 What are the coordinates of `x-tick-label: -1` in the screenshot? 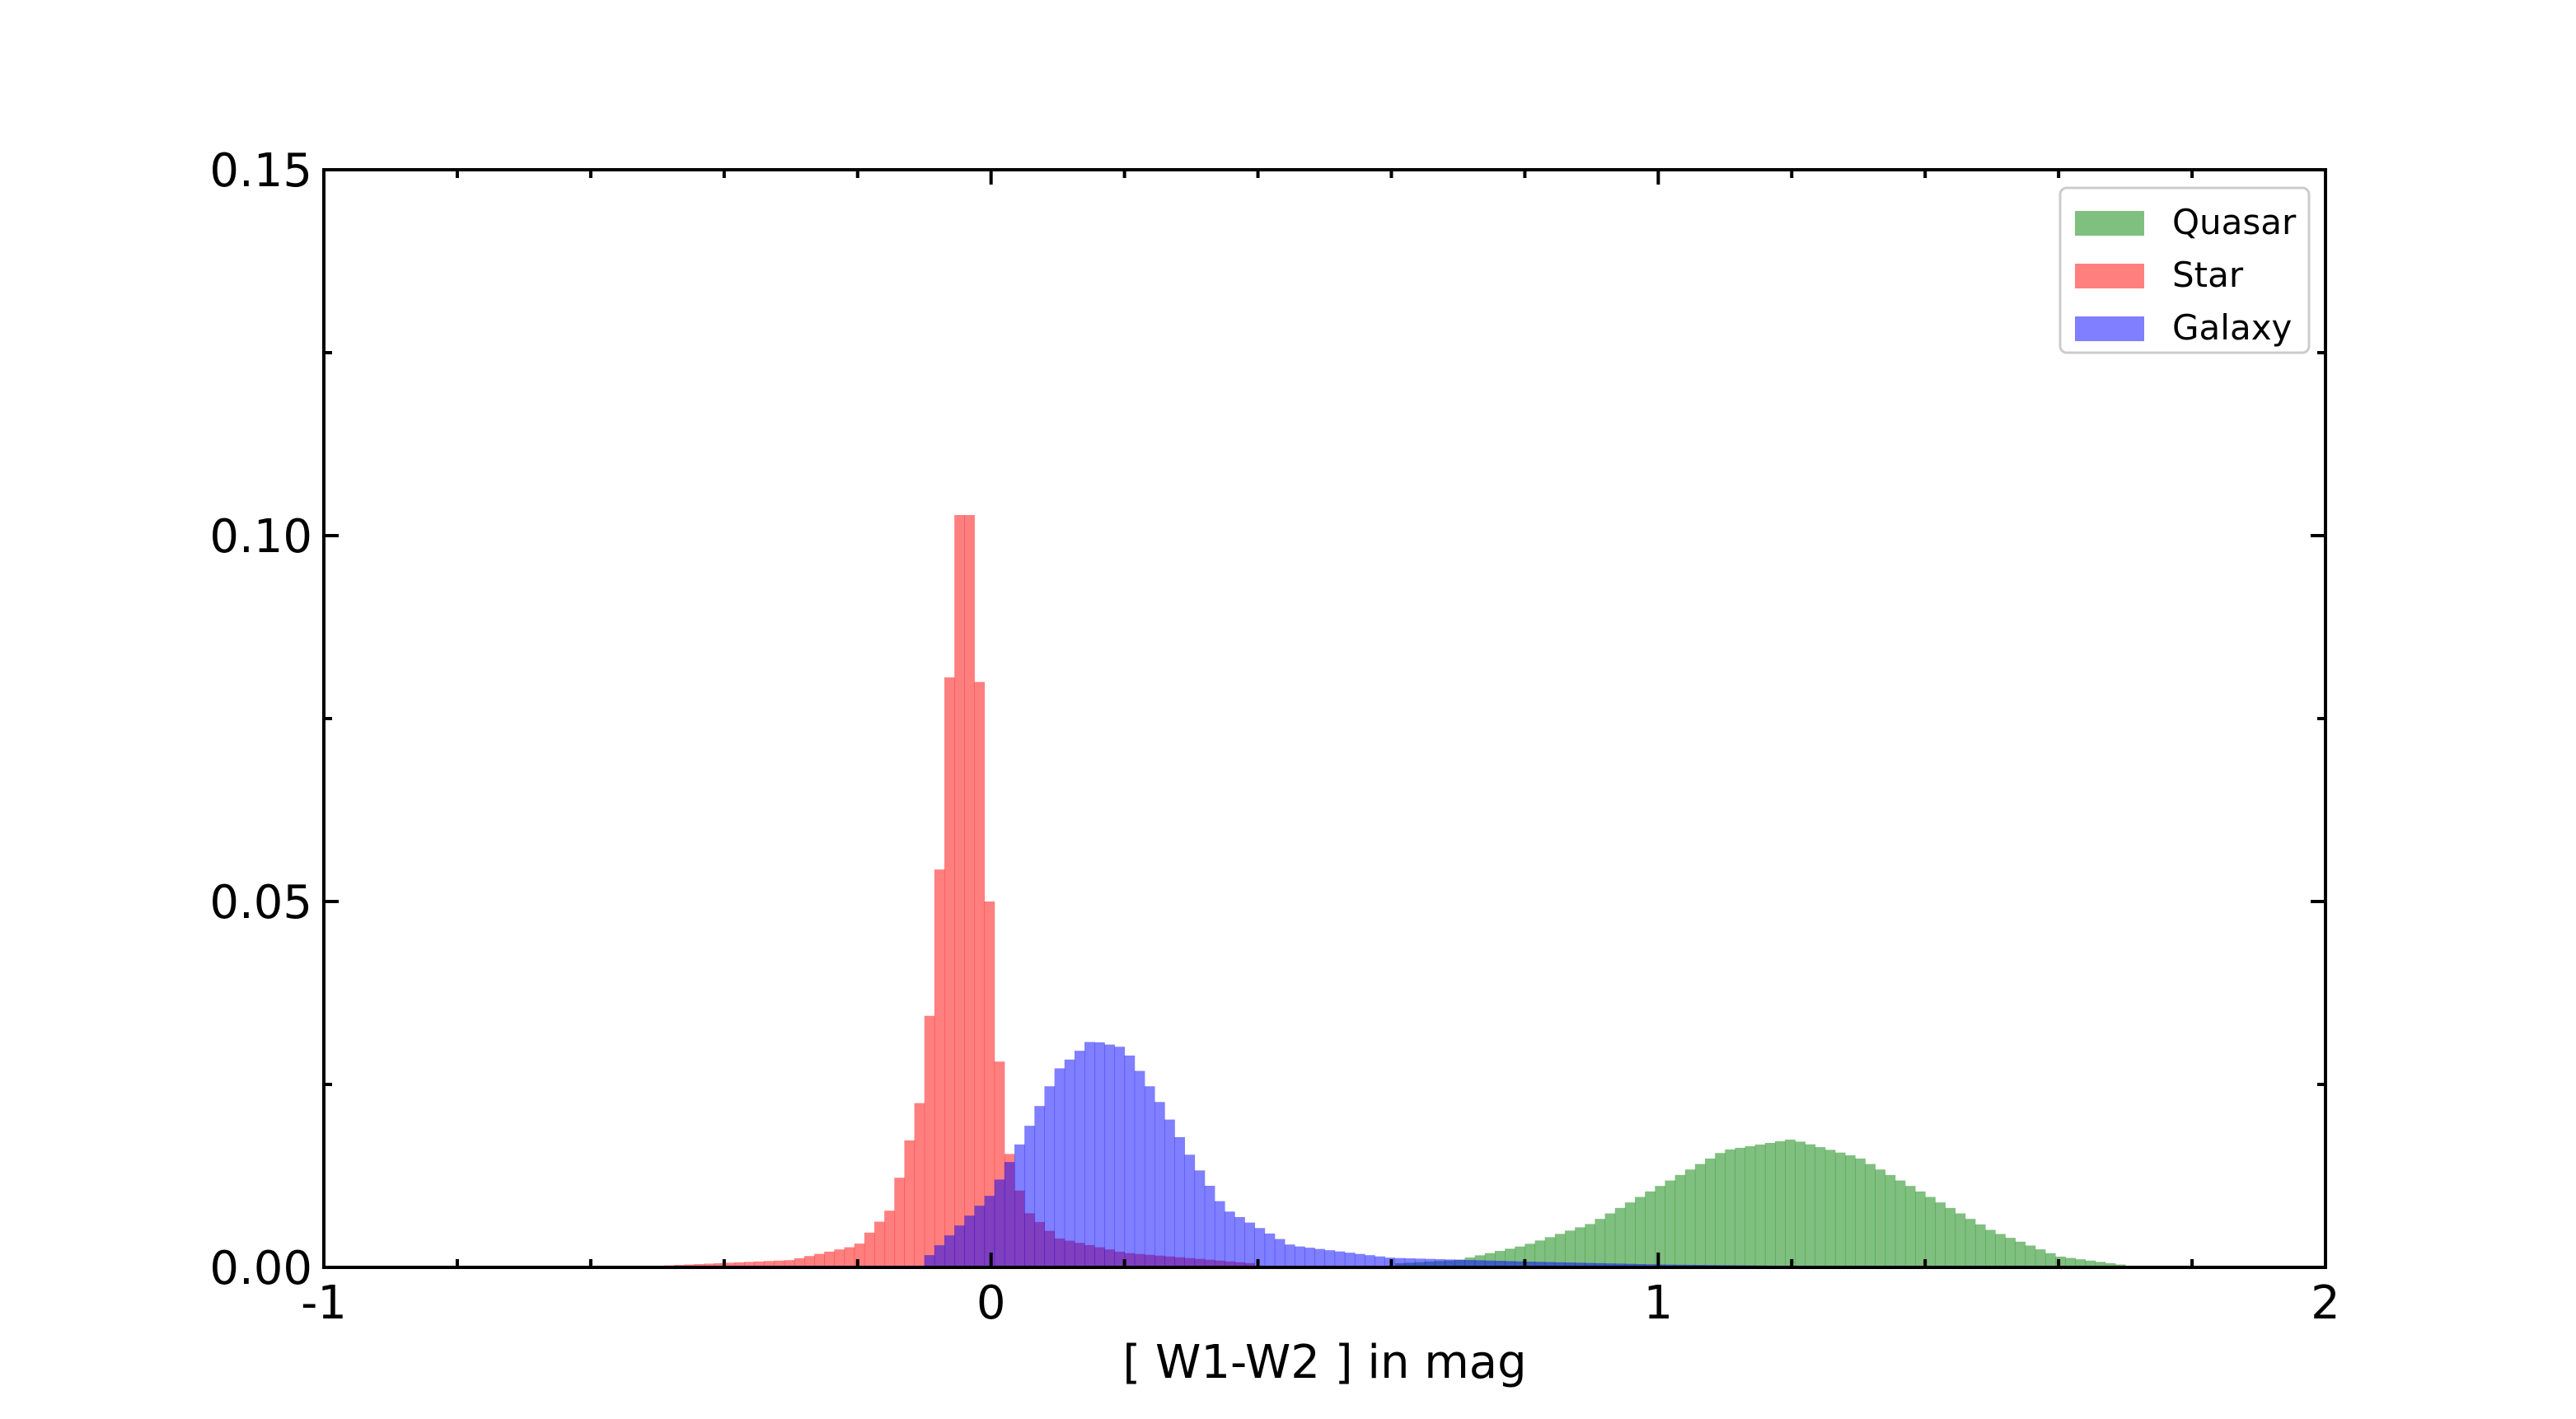 It's located at (324, 1303).